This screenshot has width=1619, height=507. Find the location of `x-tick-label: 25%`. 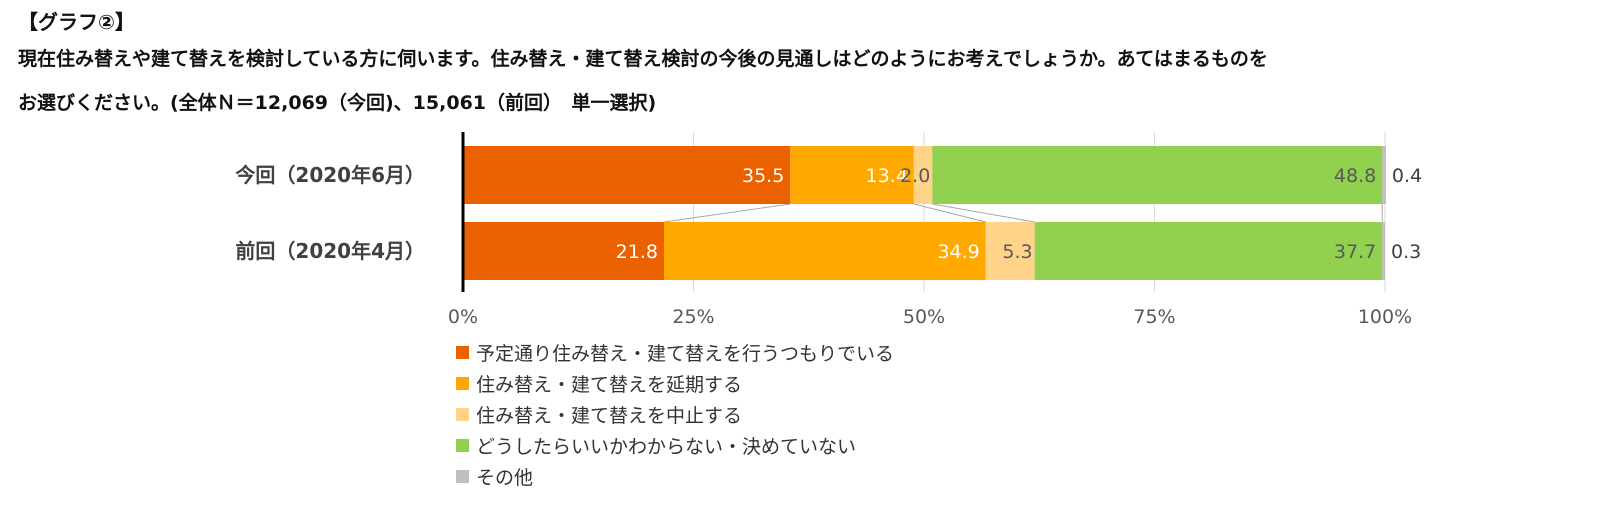

x-tick-label: 25% is located at coordinates (693, 317).